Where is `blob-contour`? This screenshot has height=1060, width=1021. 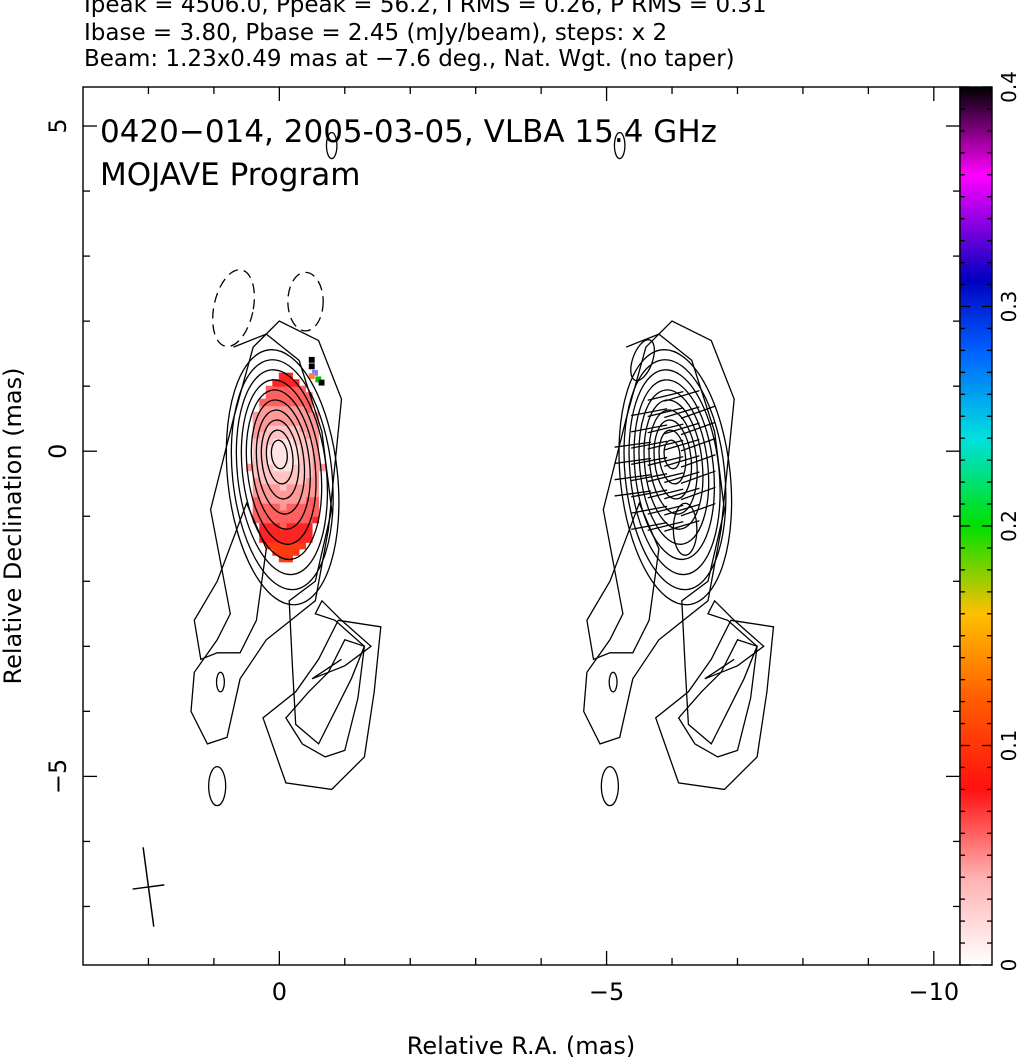 blob-contour is located at coordinates (325, 698).